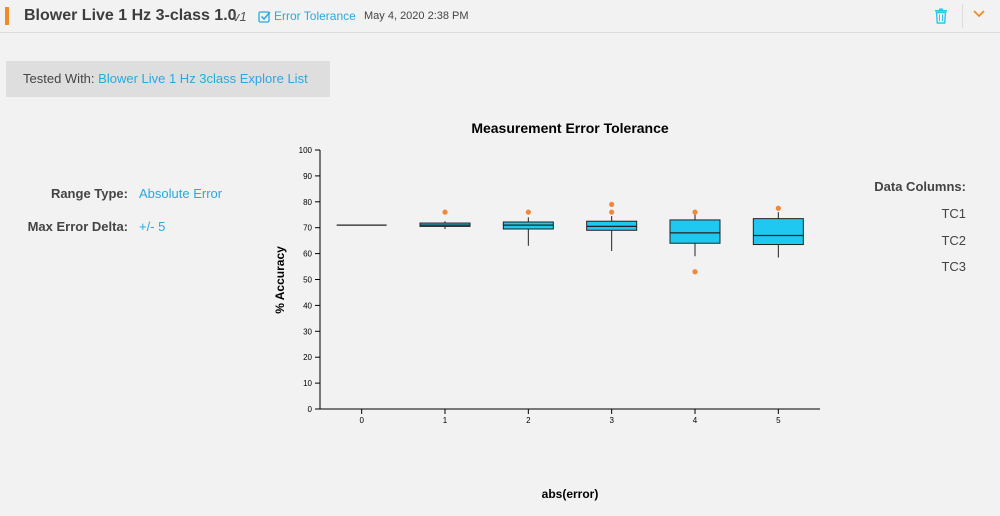  Describe the element at coordinates (315, 16) in the screenshot. I see `tag-label: Error Tolerance` at that location.